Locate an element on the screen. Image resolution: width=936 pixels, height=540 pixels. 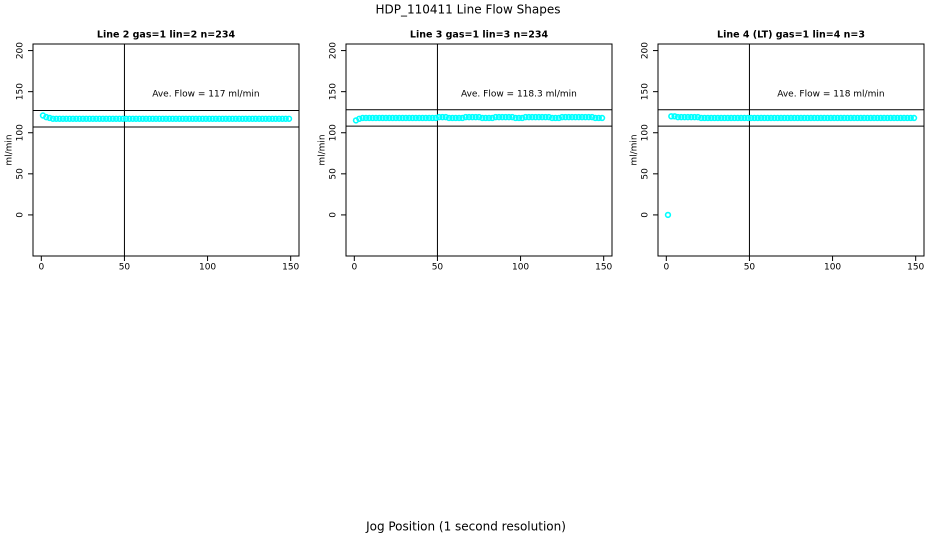
annotation: Ave. Flow = 118.3 ml/min is located at coordinates (519, 95).